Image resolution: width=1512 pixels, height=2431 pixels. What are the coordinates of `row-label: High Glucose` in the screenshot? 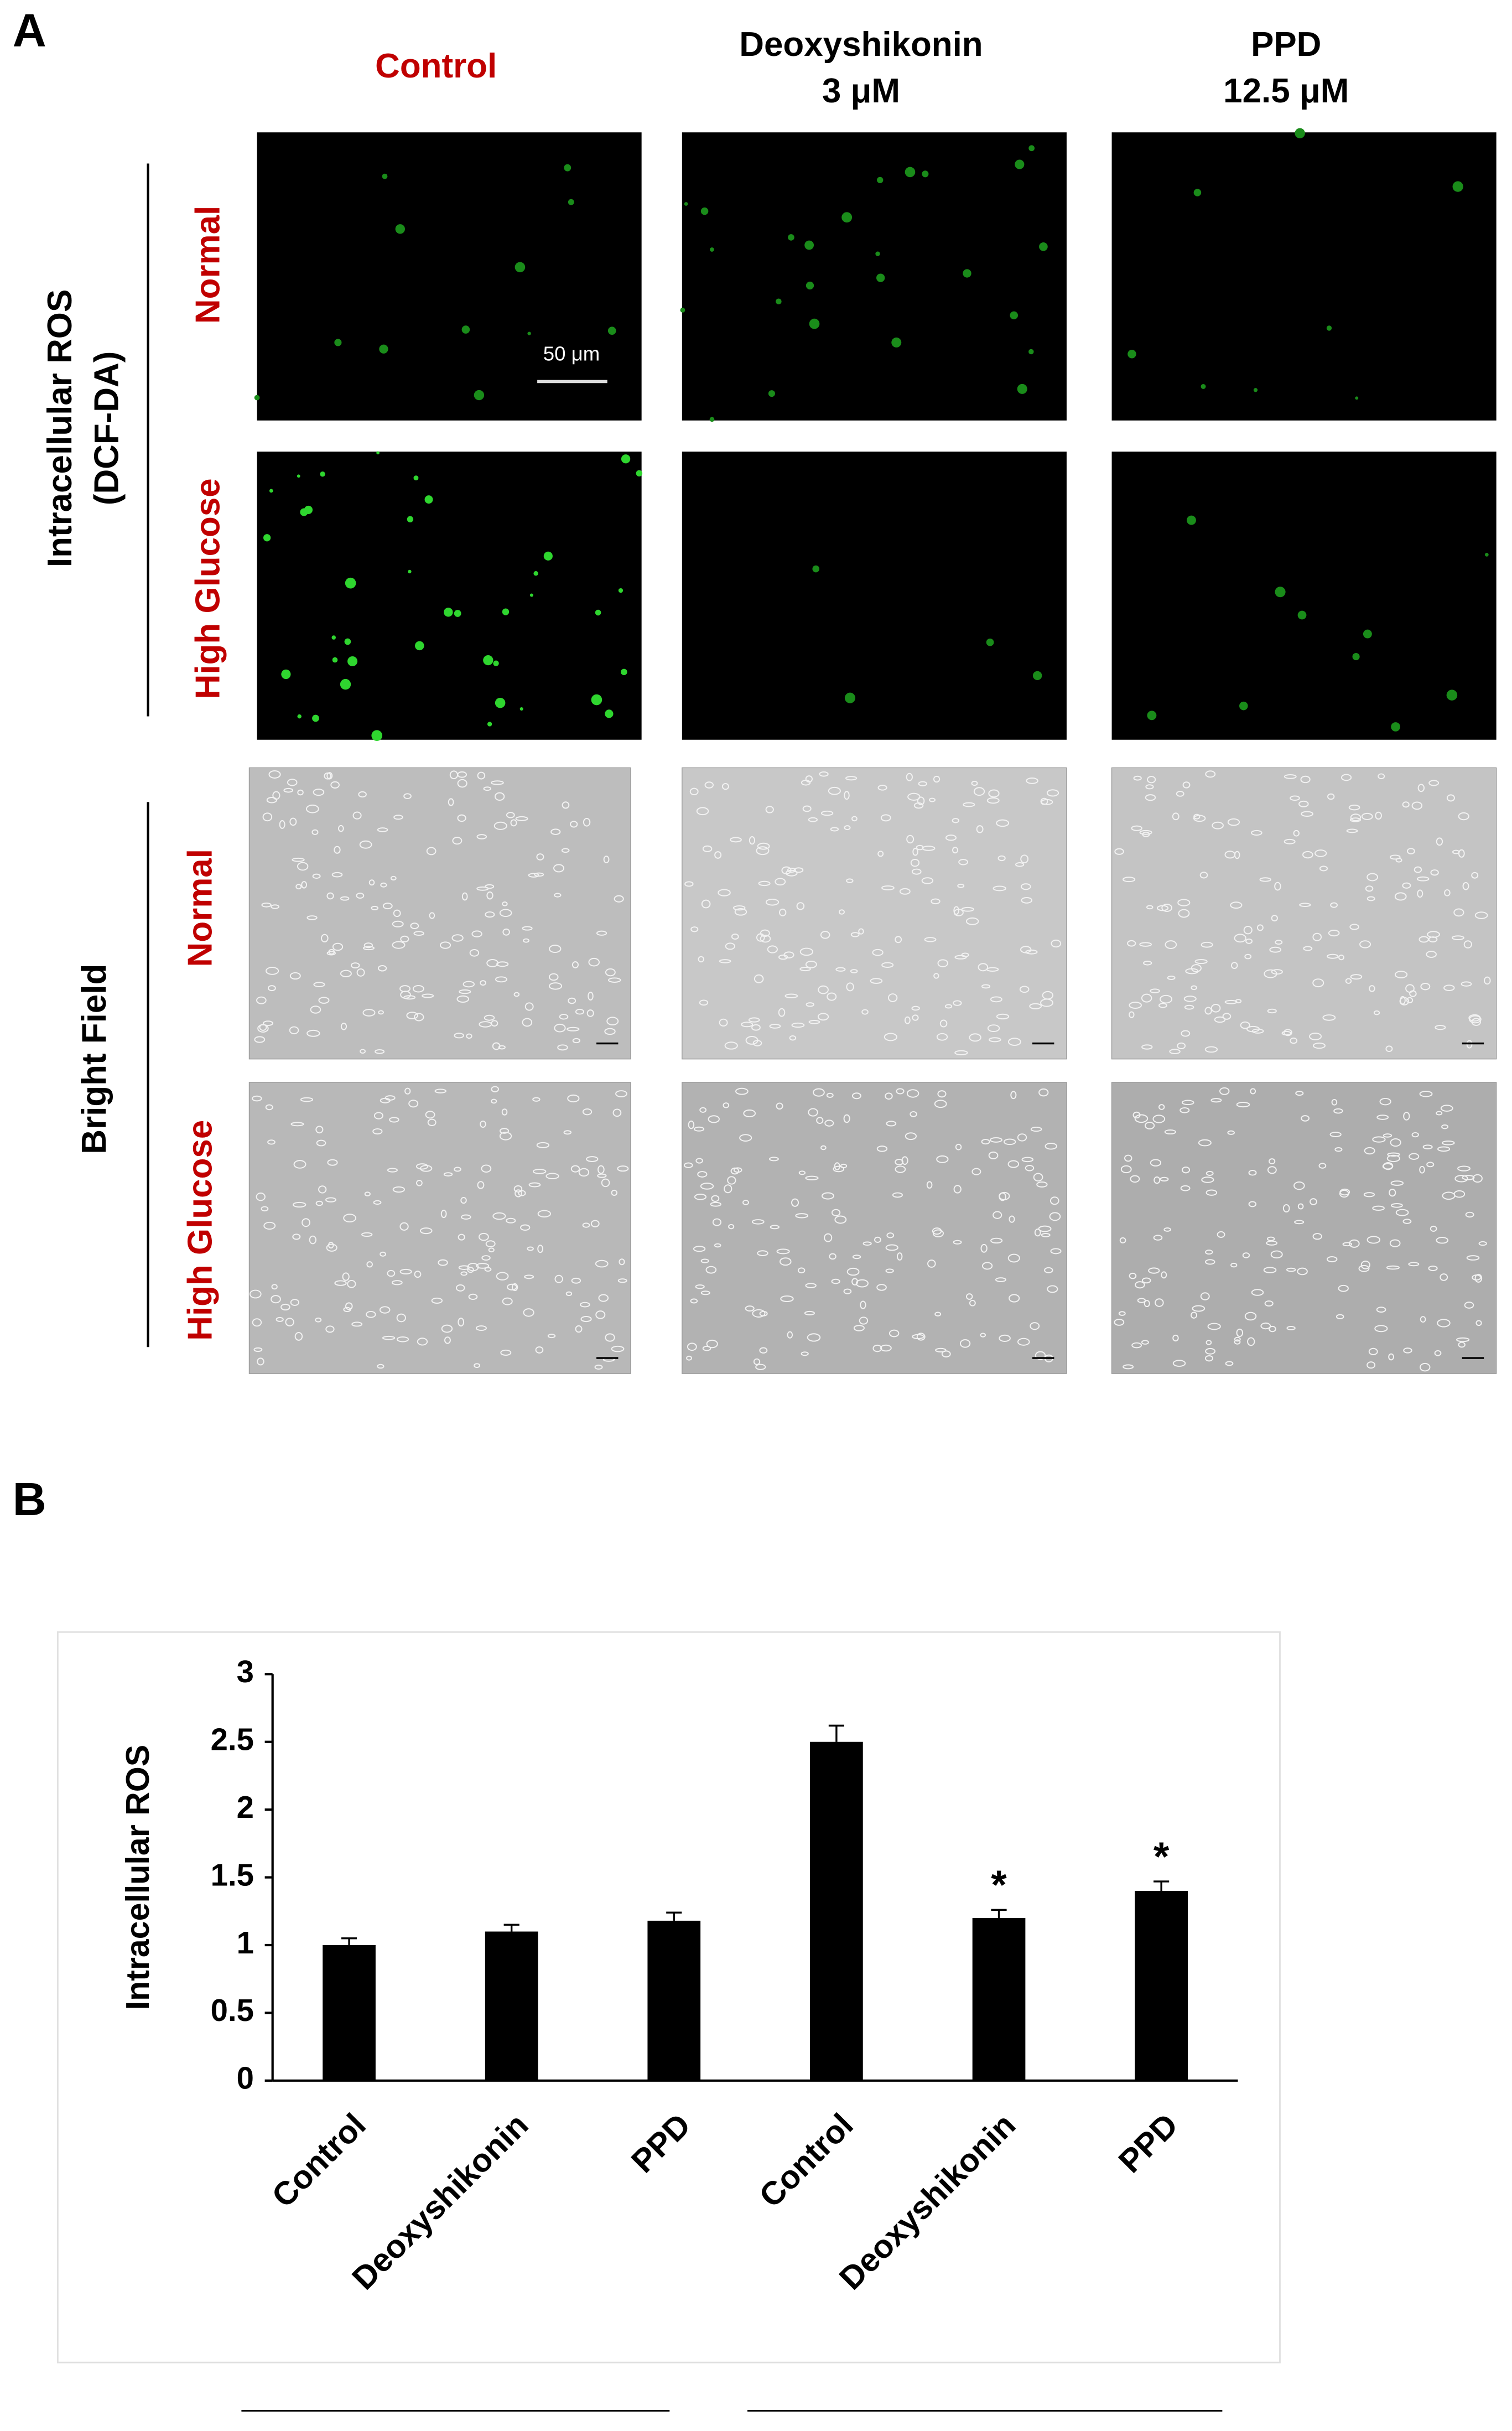 It's located at (208, 588).